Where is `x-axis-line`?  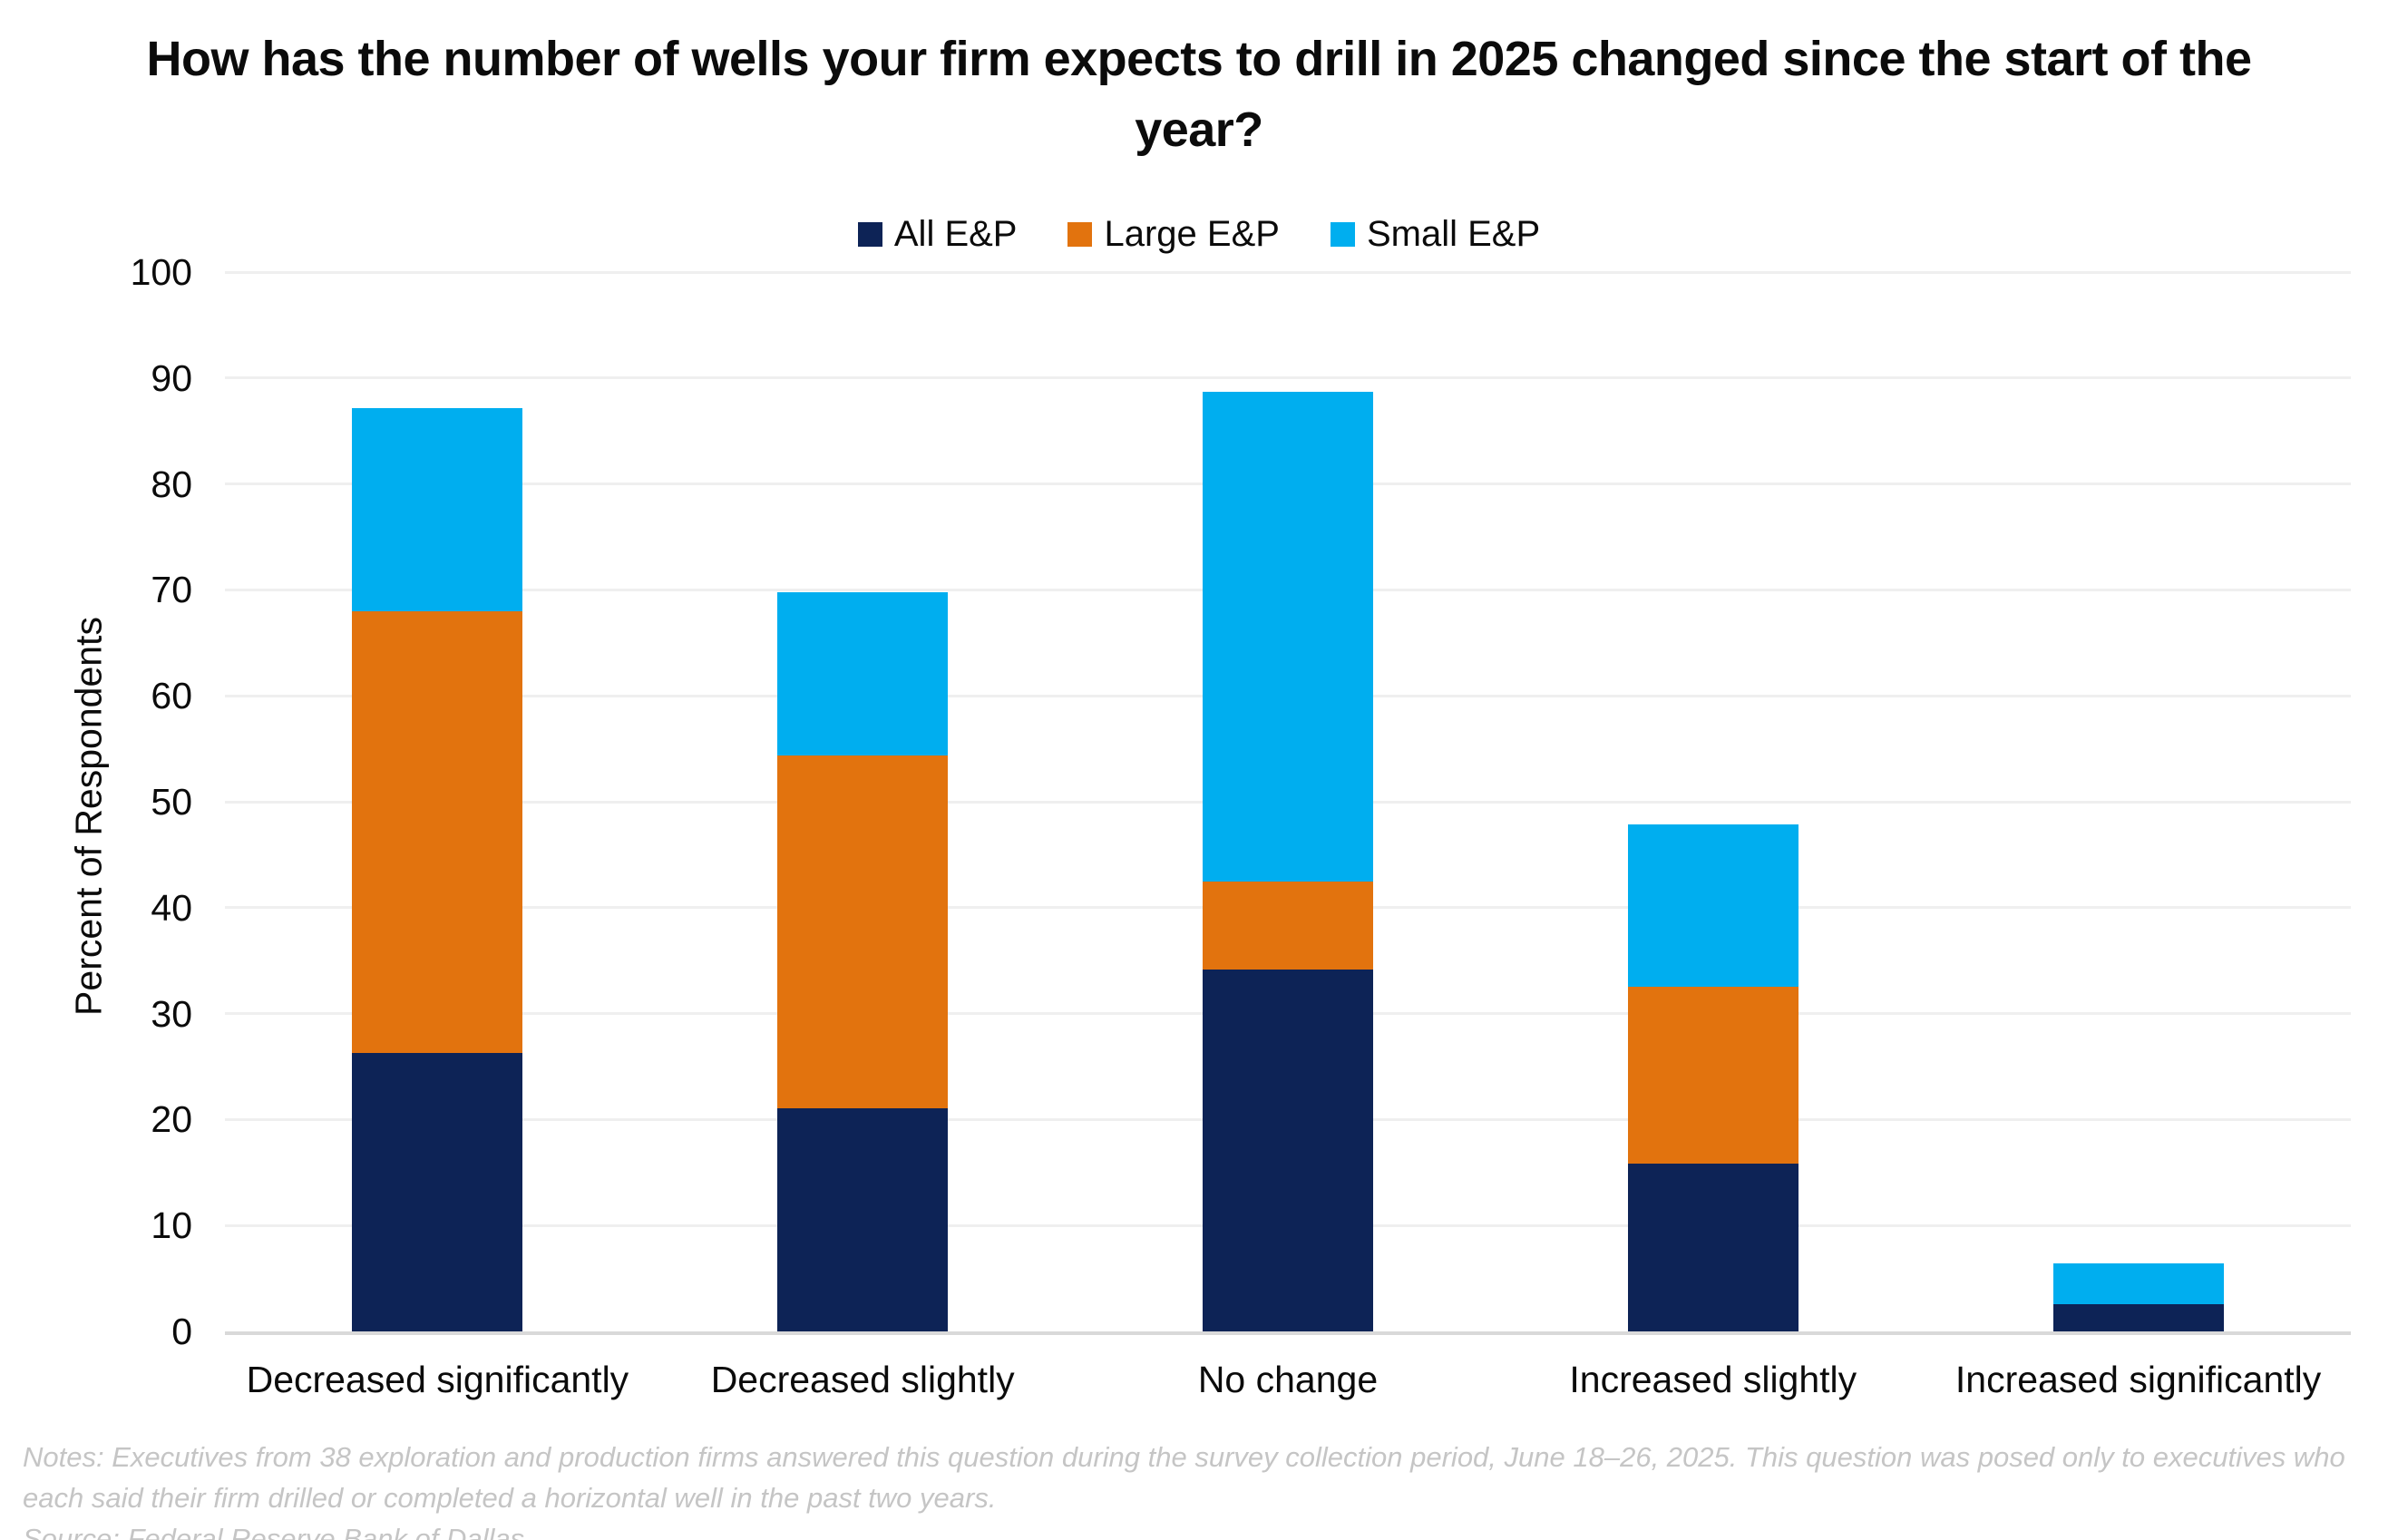 x-axis-line is located at coordinates (1288, 1333).